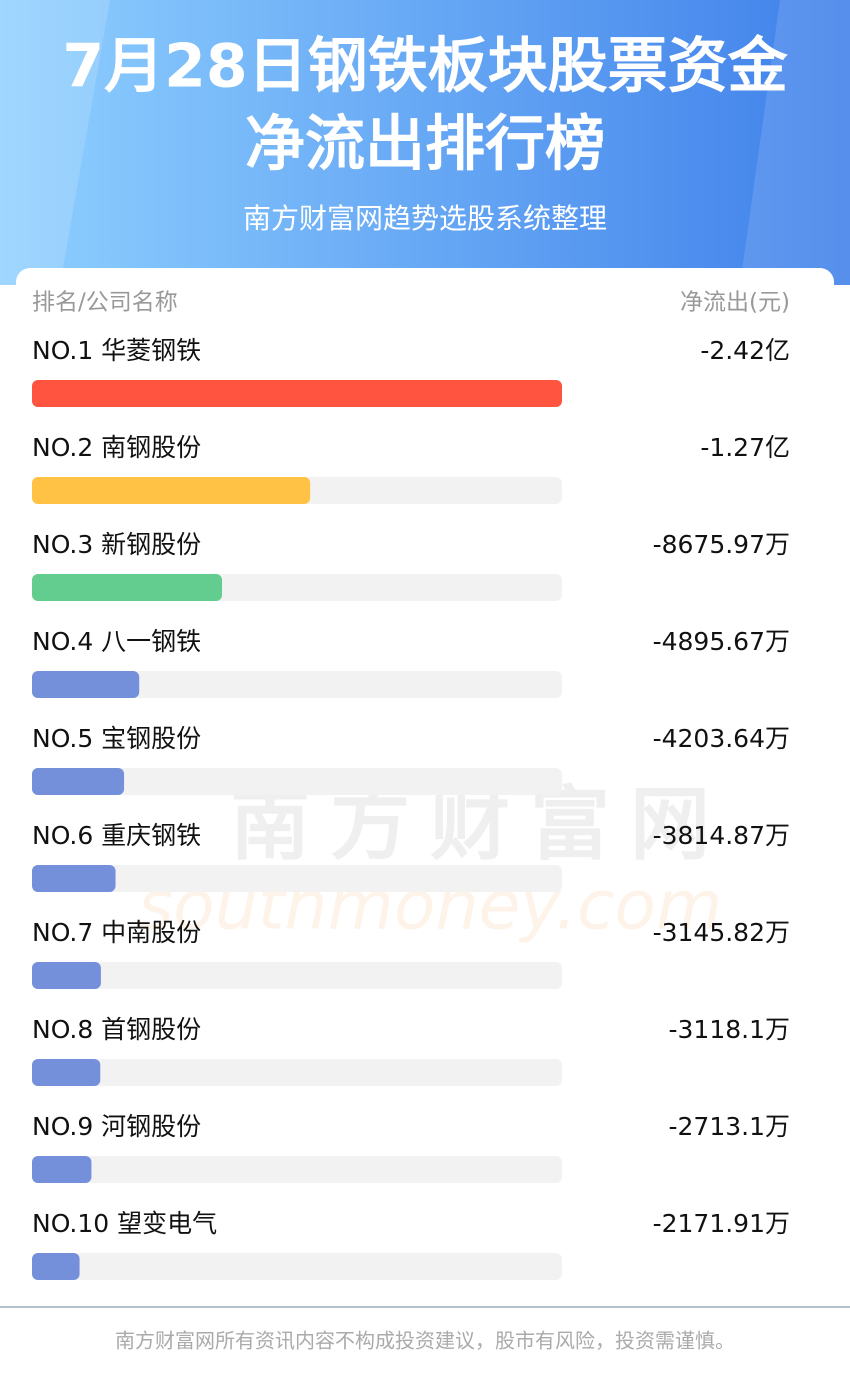  What do you see at coordinates (721, 932) in the screenshot?
I see `value-label: -3145.82万` at bounding box center [721, 932].